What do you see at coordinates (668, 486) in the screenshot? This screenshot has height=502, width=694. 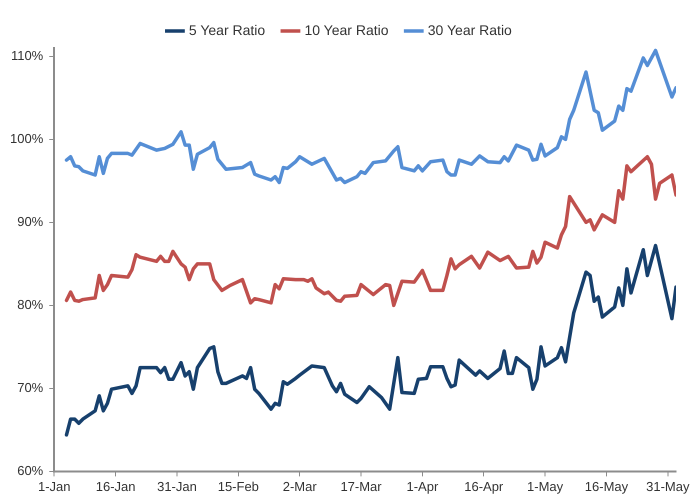 I see `x-tick-label: 31-May` at bounding box center [668, 486].